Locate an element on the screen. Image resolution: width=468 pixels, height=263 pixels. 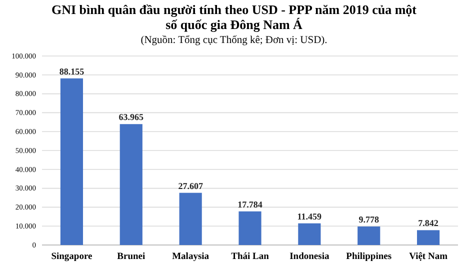
x-tick-label: Malaysia is located at coordinates (191, 257).